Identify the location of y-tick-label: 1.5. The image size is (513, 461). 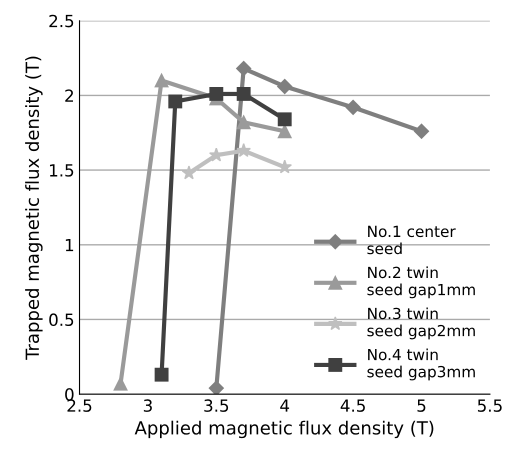
(62, 170).